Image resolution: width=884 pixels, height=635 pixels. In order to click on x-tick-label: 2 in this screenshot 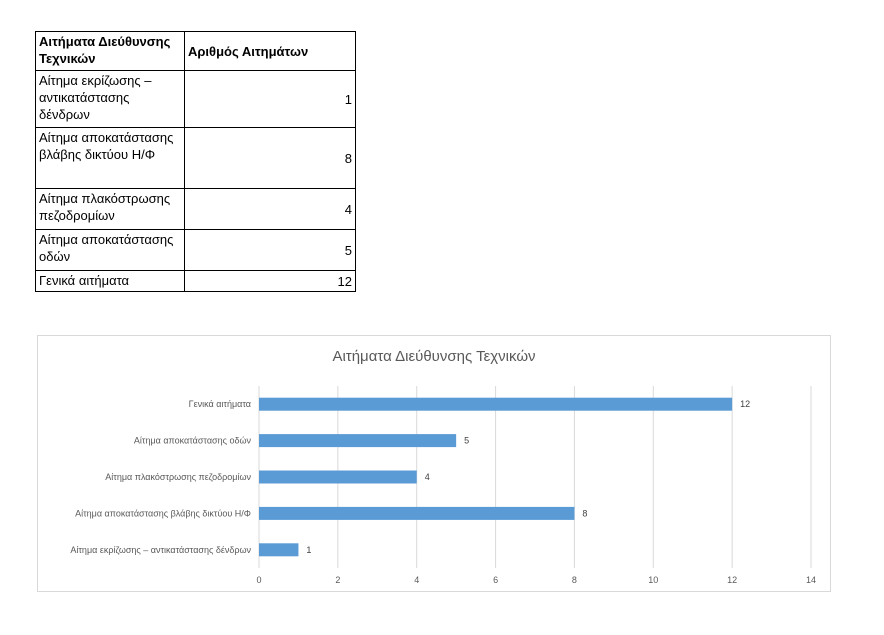, I will do `click(337, 580)`.